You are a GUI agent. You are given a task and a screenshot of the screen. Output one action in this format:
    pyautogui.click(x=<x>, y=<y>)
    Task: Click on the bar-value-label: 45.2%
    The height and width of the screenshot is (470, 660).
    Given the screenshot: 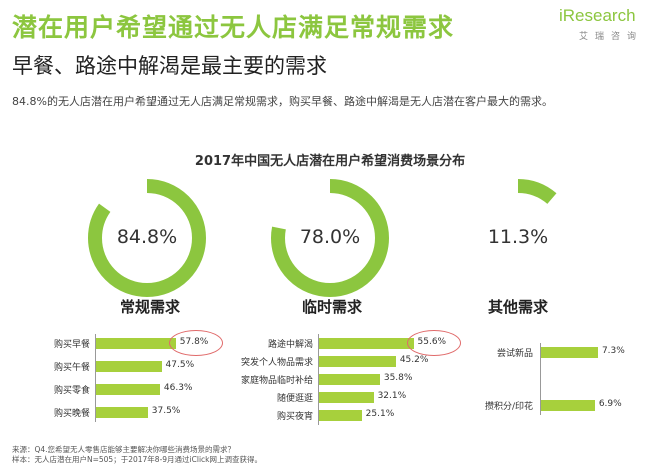 What is the action you would take?
    pyautogui.click(x=414, y=360)
    